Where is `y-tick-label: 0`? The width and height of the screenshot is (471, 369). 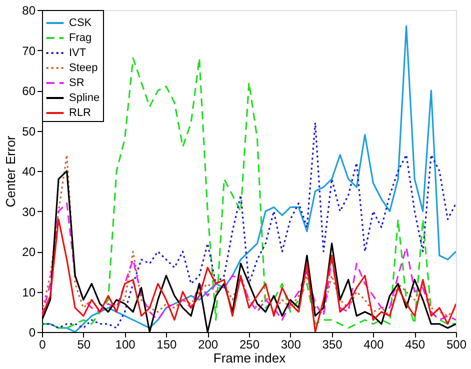
y-tick-label: 0 is located at coordinates (32, 333).